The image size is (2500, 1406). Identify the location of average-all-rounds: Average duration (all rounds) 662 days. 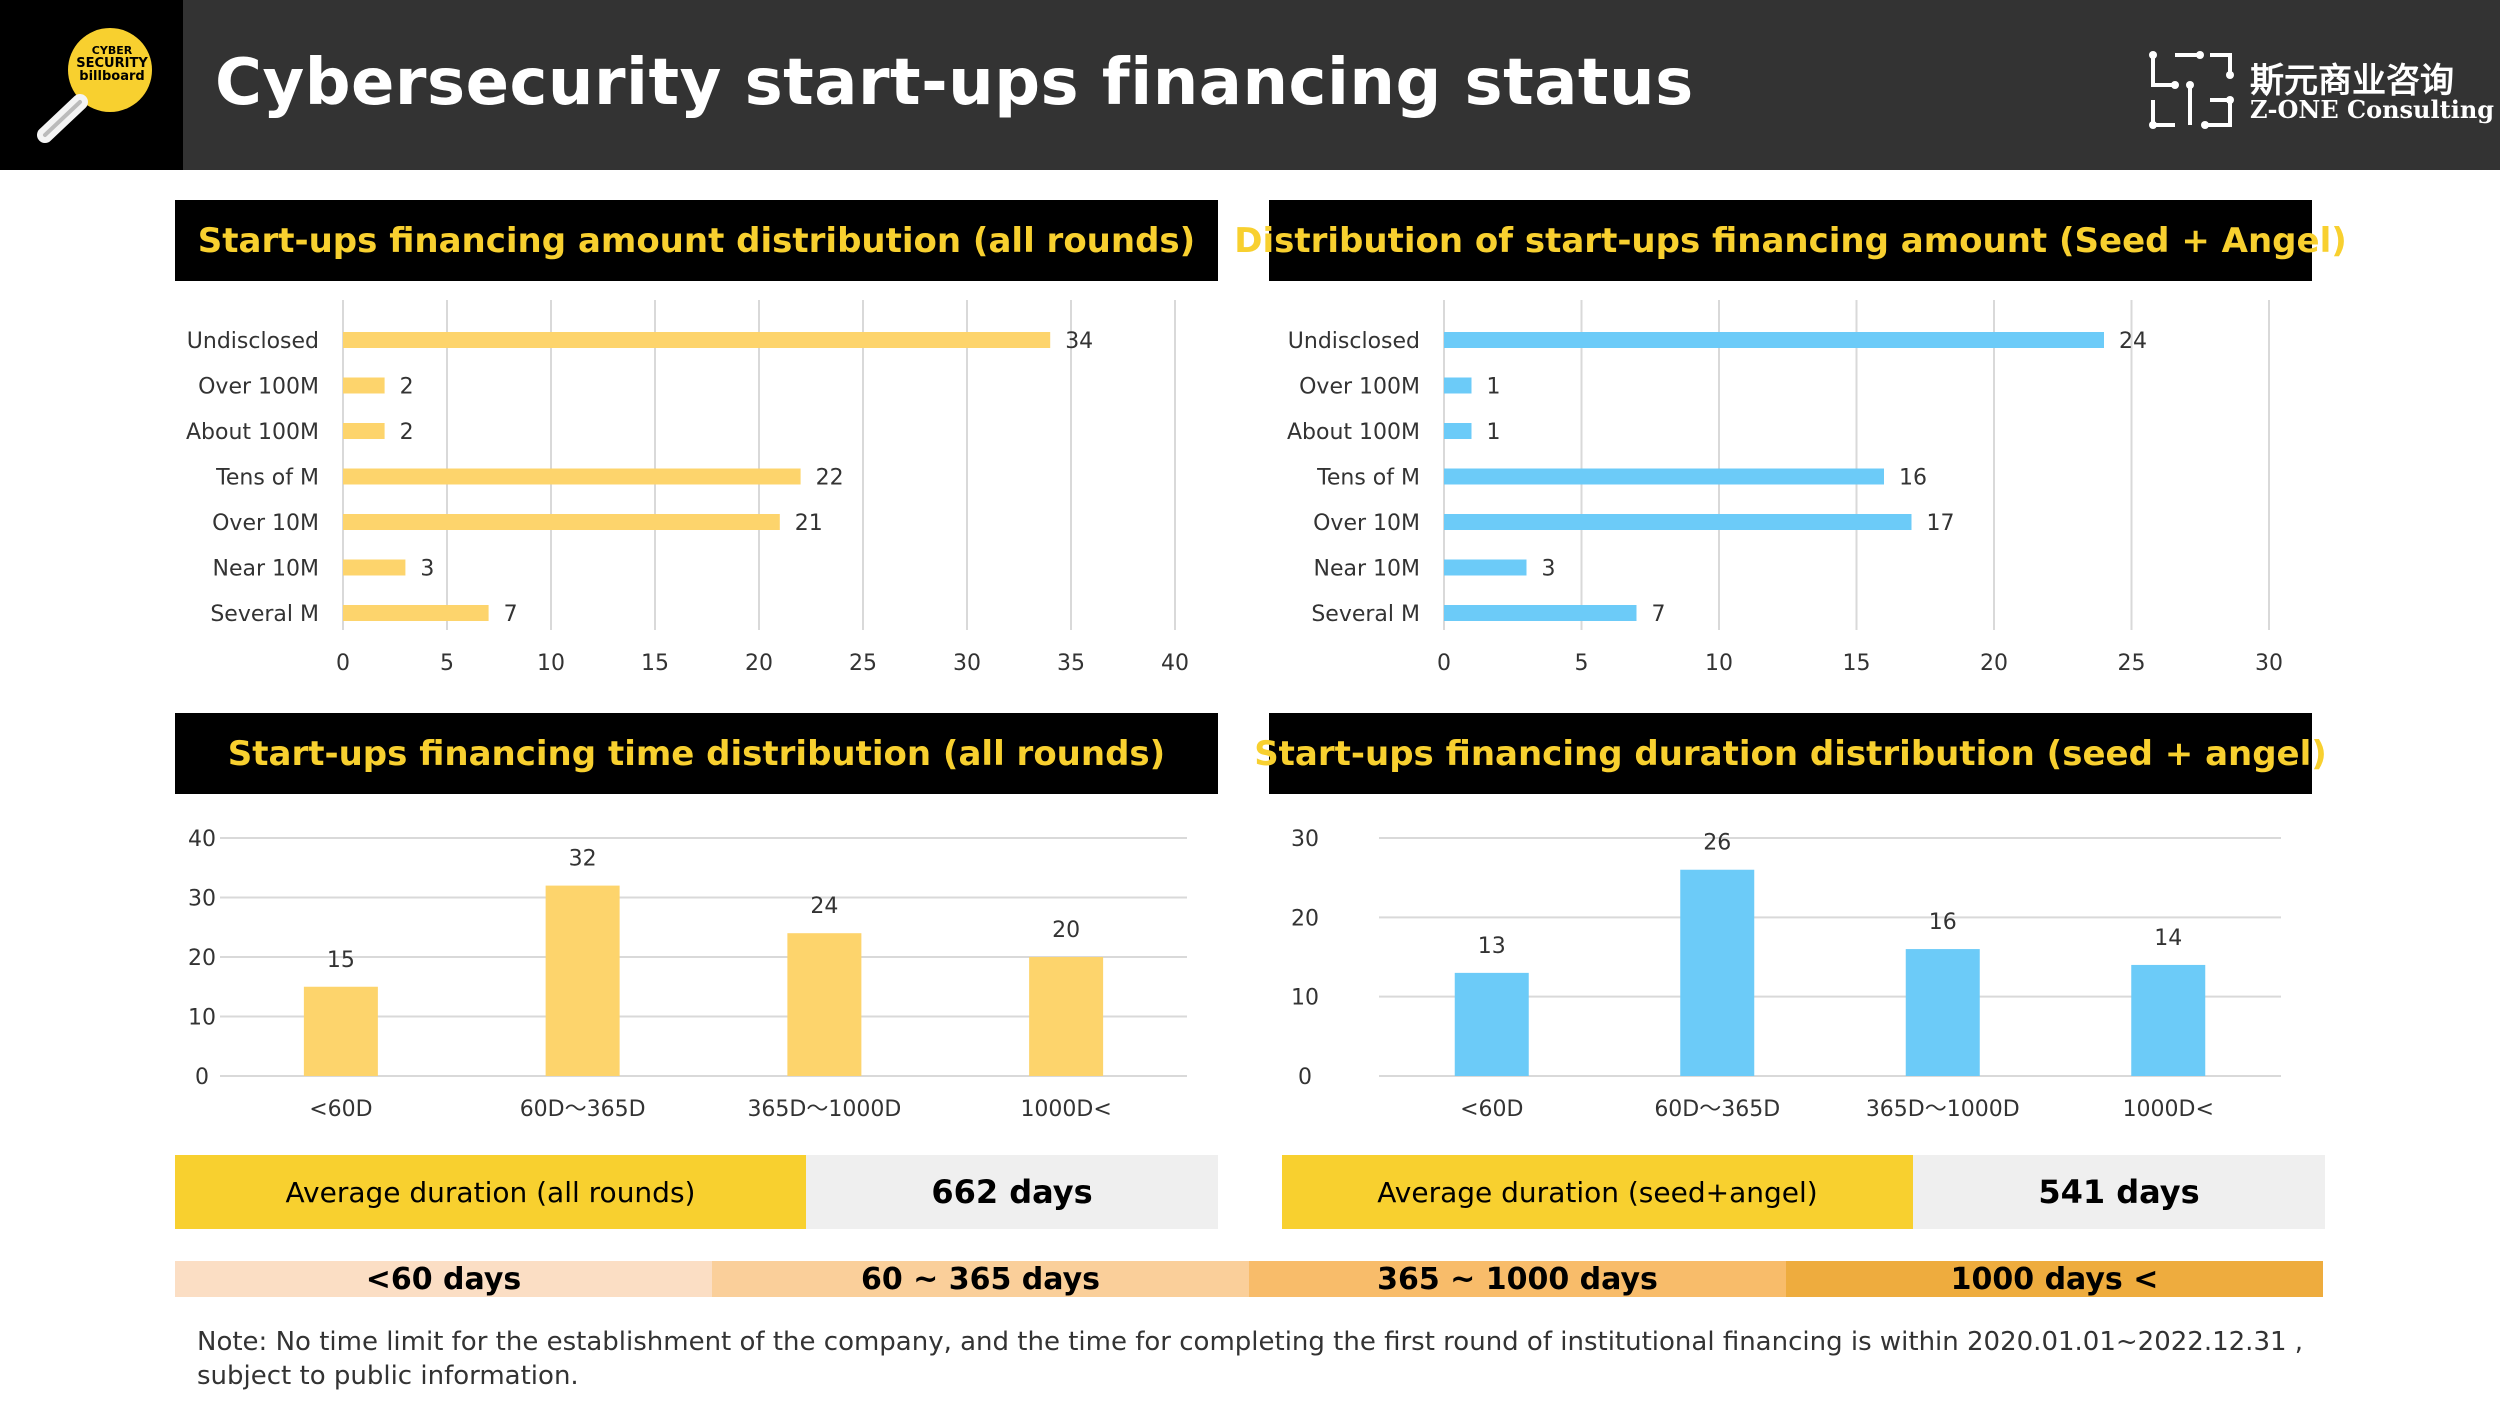
(696, 1192).